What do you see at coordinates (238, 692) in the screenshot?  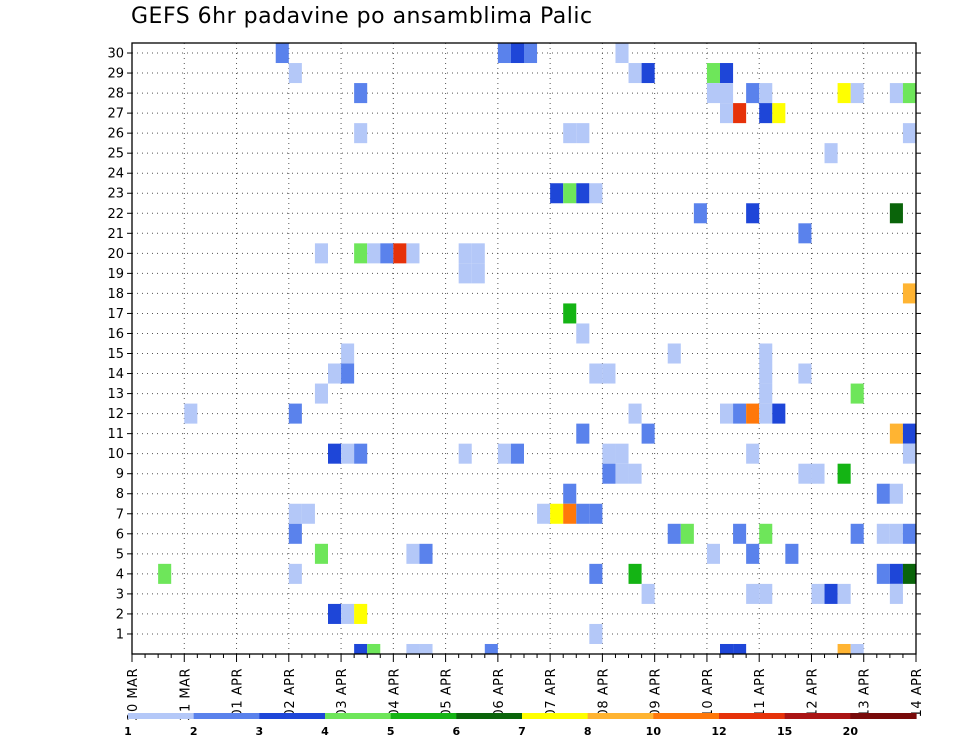 I see `x-tick-label: 01 APR` at bounding box center [238, 692].